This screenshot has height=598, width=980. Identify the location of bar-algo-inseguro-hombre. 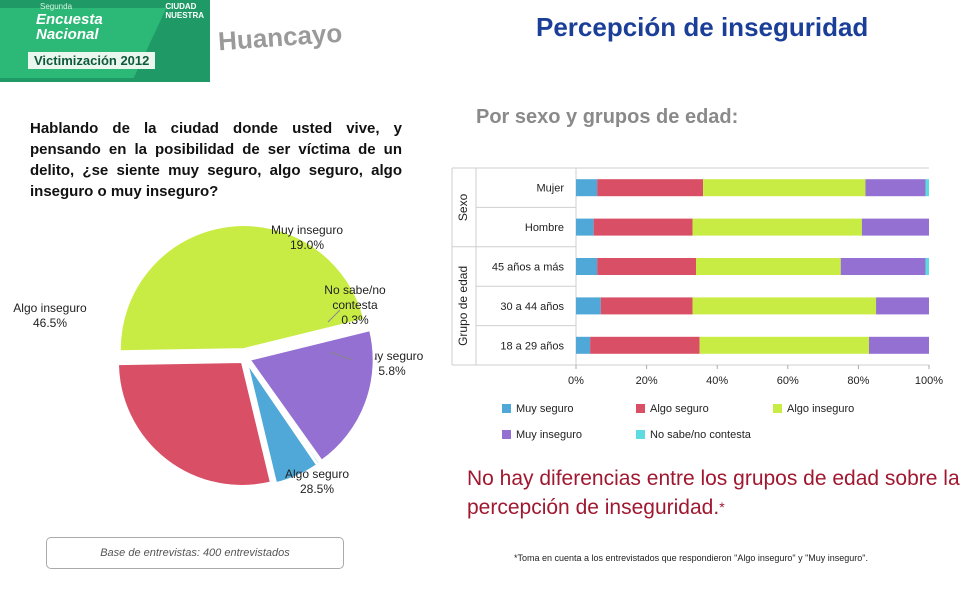
(777, 227).